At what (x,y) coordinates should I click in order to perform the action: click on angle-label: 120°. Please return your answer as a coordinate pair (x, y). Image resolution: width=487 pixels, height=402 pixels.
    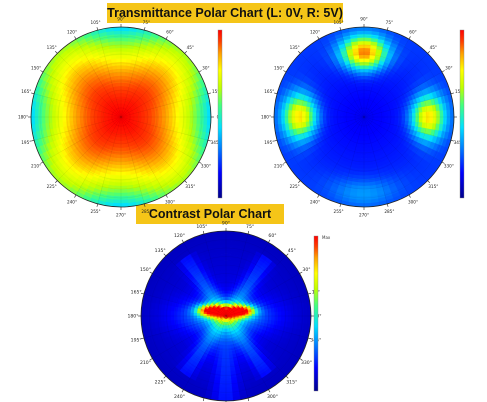
    Looking at the image, I should click on (72, 32).